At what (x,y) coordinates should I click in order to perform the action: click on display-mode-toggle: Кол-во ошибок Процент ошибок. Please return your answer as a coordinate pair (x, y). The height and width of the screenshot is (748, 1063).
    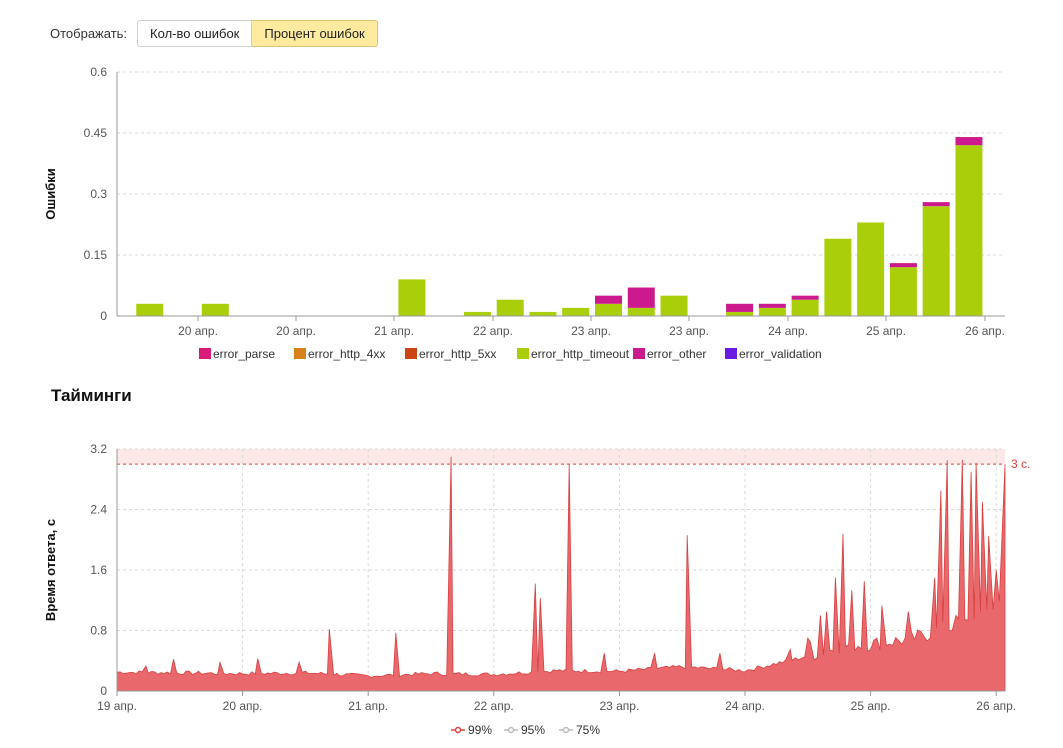
    Looking at the image, I should click on (257, 33).